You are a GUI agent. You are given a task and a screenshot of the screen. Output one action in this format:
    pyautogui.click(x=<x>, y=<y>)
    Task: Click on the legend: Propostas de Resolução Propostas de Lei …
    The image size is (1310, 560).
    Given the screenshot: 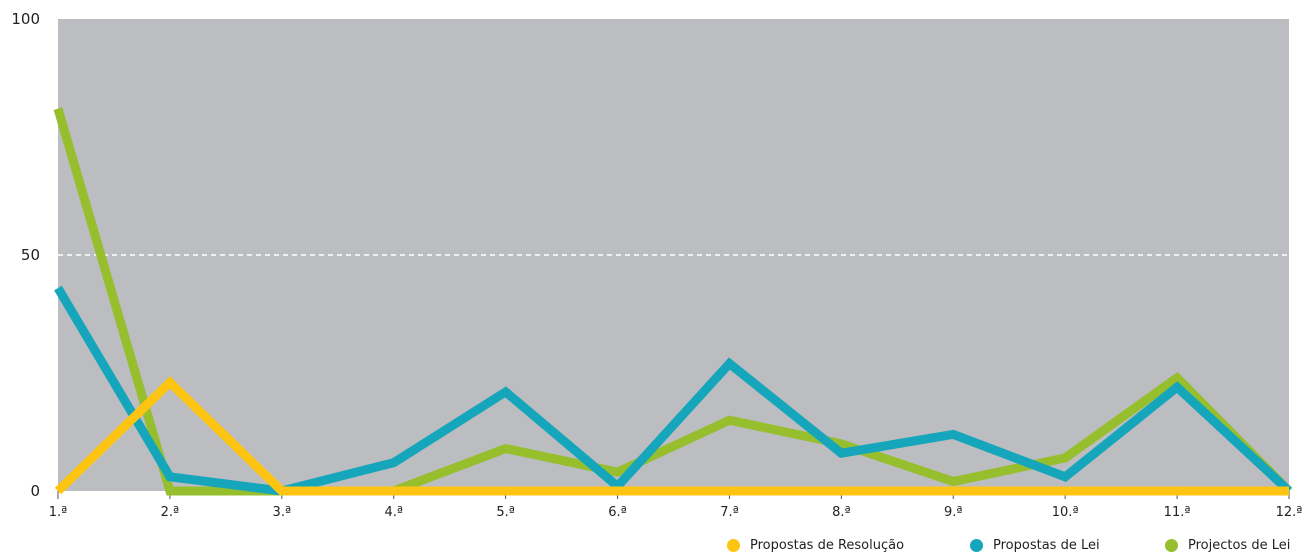 What is the action you would take?
    pyautogui.click(x=655, y=549)
    